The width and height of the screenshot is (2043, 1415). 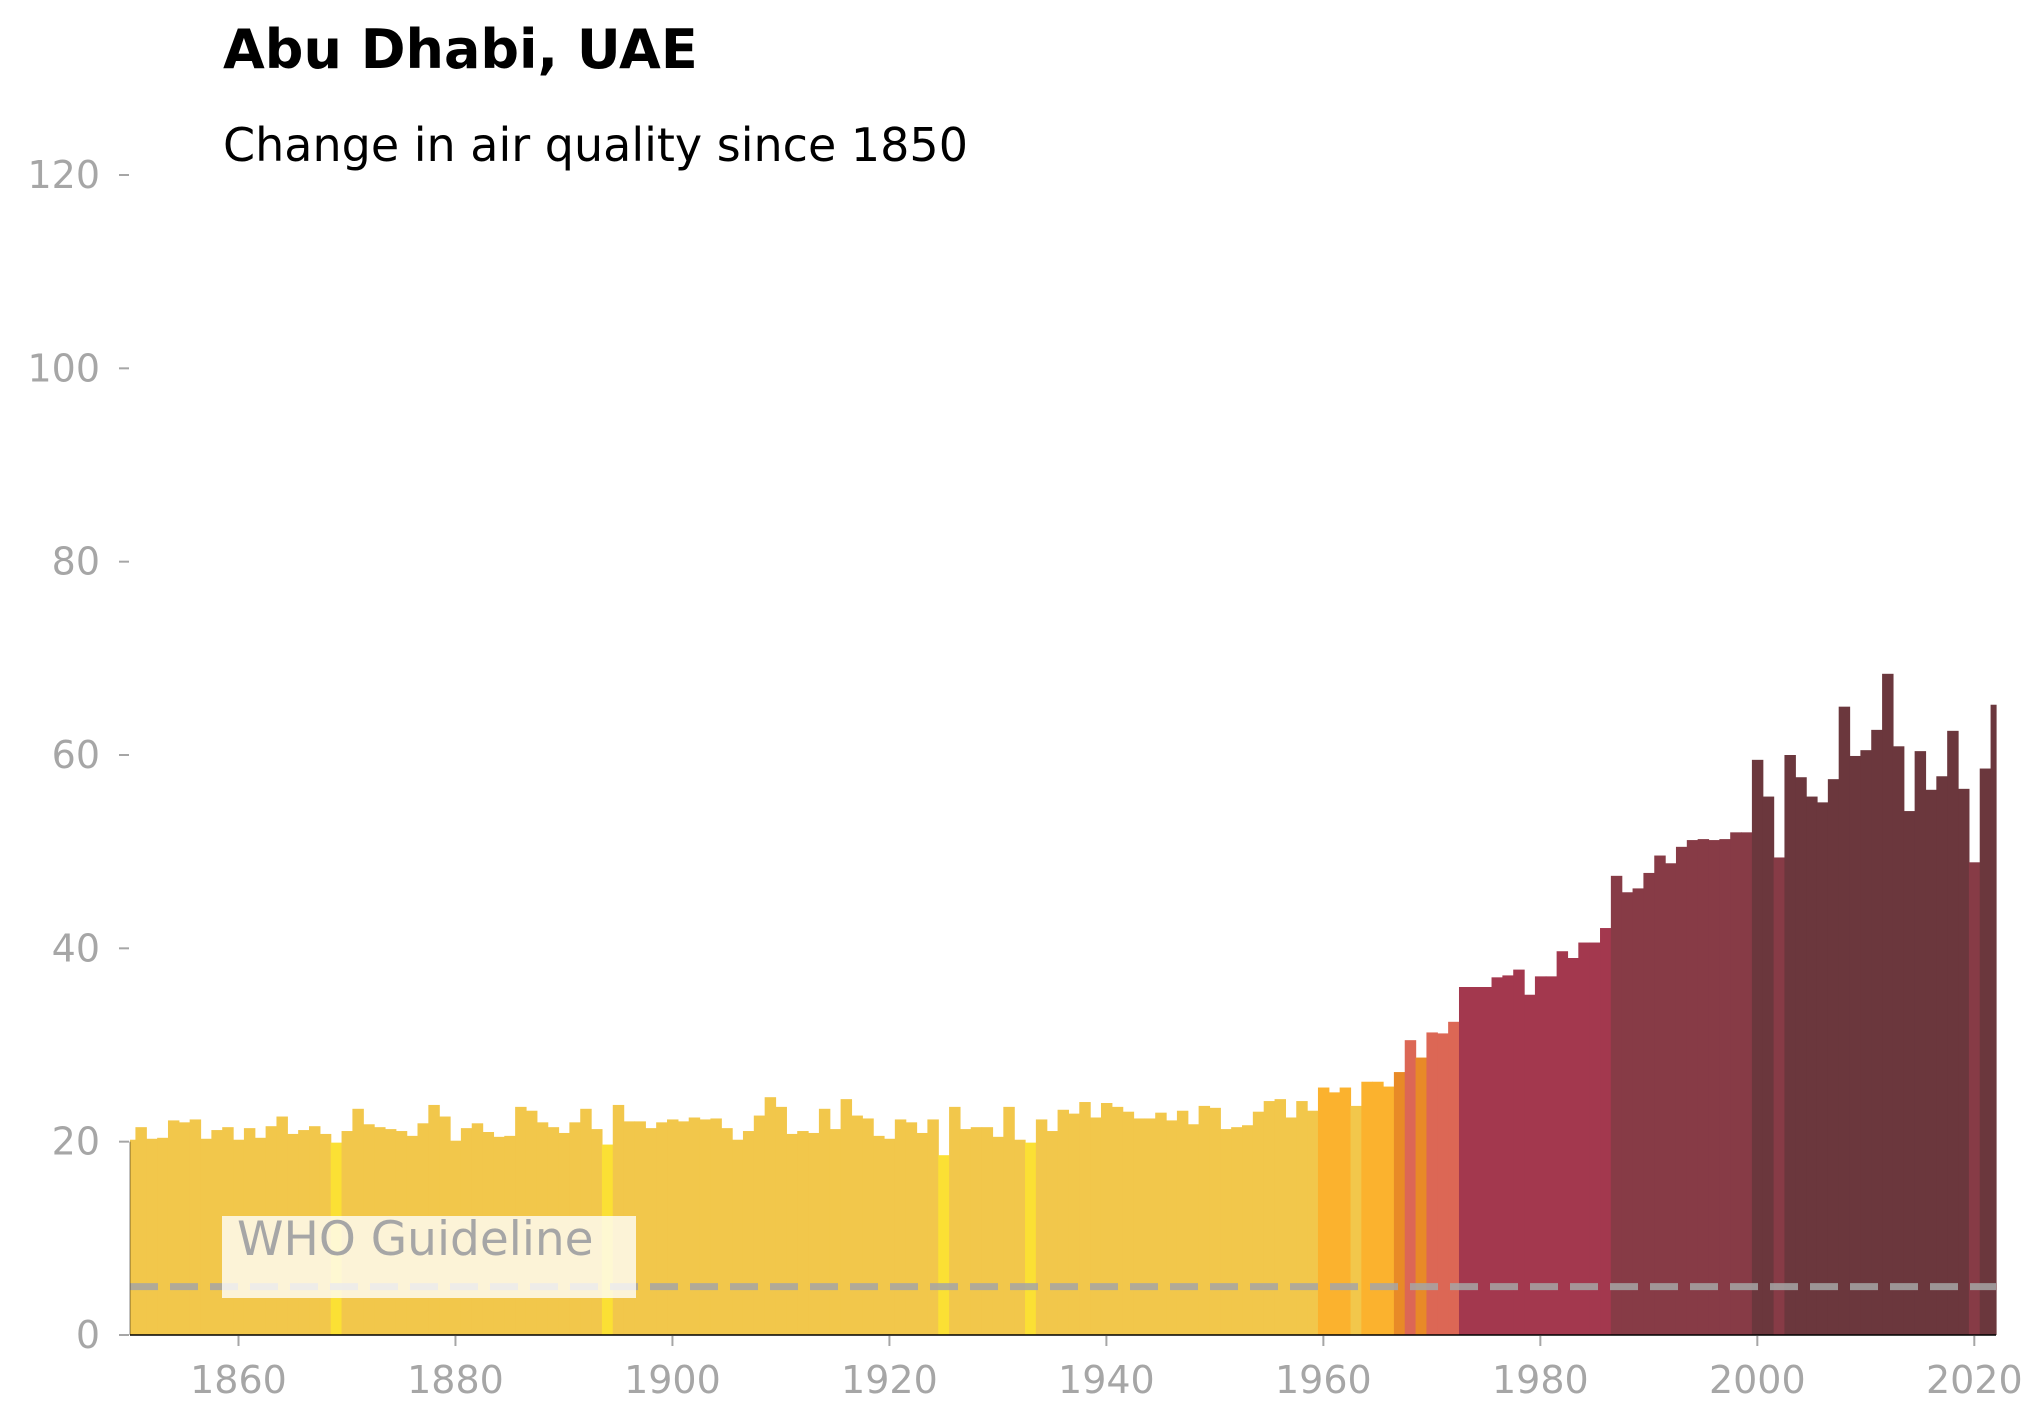 I want to click on bar-1962, so click(x=1345, y=1211).